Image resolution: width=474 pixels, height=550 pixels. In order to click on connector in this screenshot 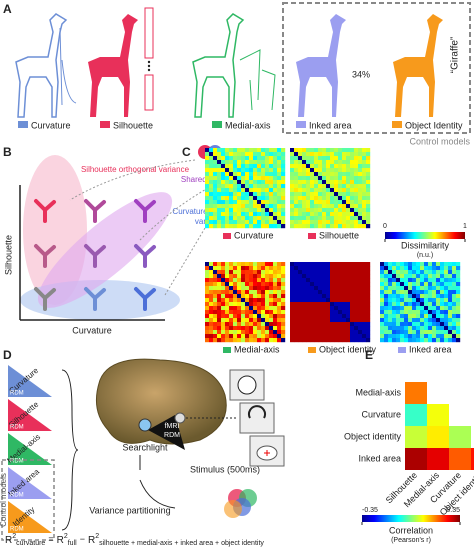, I will do `click(139, 227)`.